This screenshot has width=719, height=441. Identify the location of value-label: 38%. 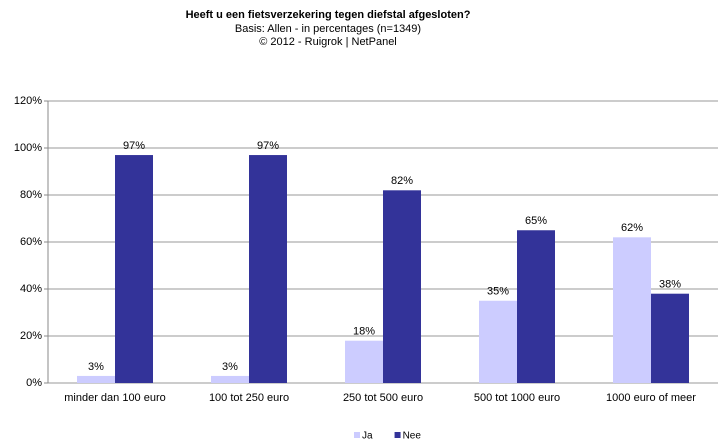
(670, 285).